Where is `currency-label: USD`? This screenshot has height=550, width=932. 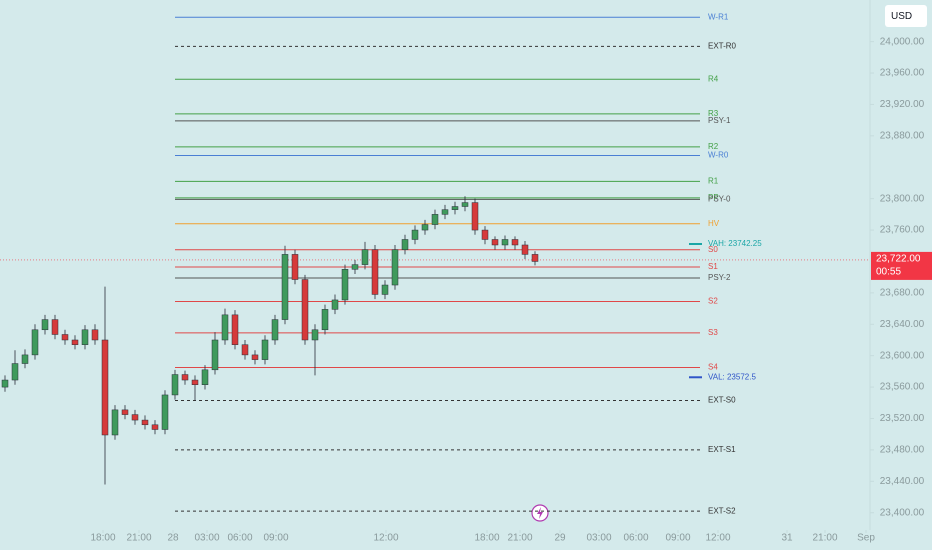
currency-label: USD is located at coordinates (901, 16).